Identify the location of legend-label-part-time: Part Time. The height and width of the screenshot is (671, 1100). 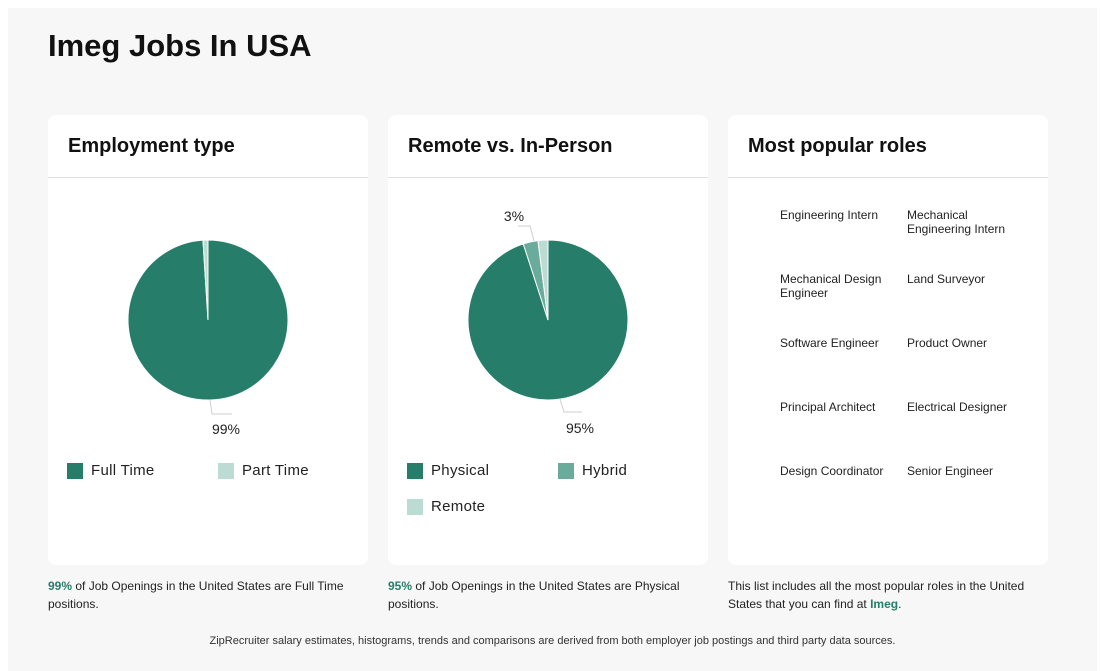
(275, 470).